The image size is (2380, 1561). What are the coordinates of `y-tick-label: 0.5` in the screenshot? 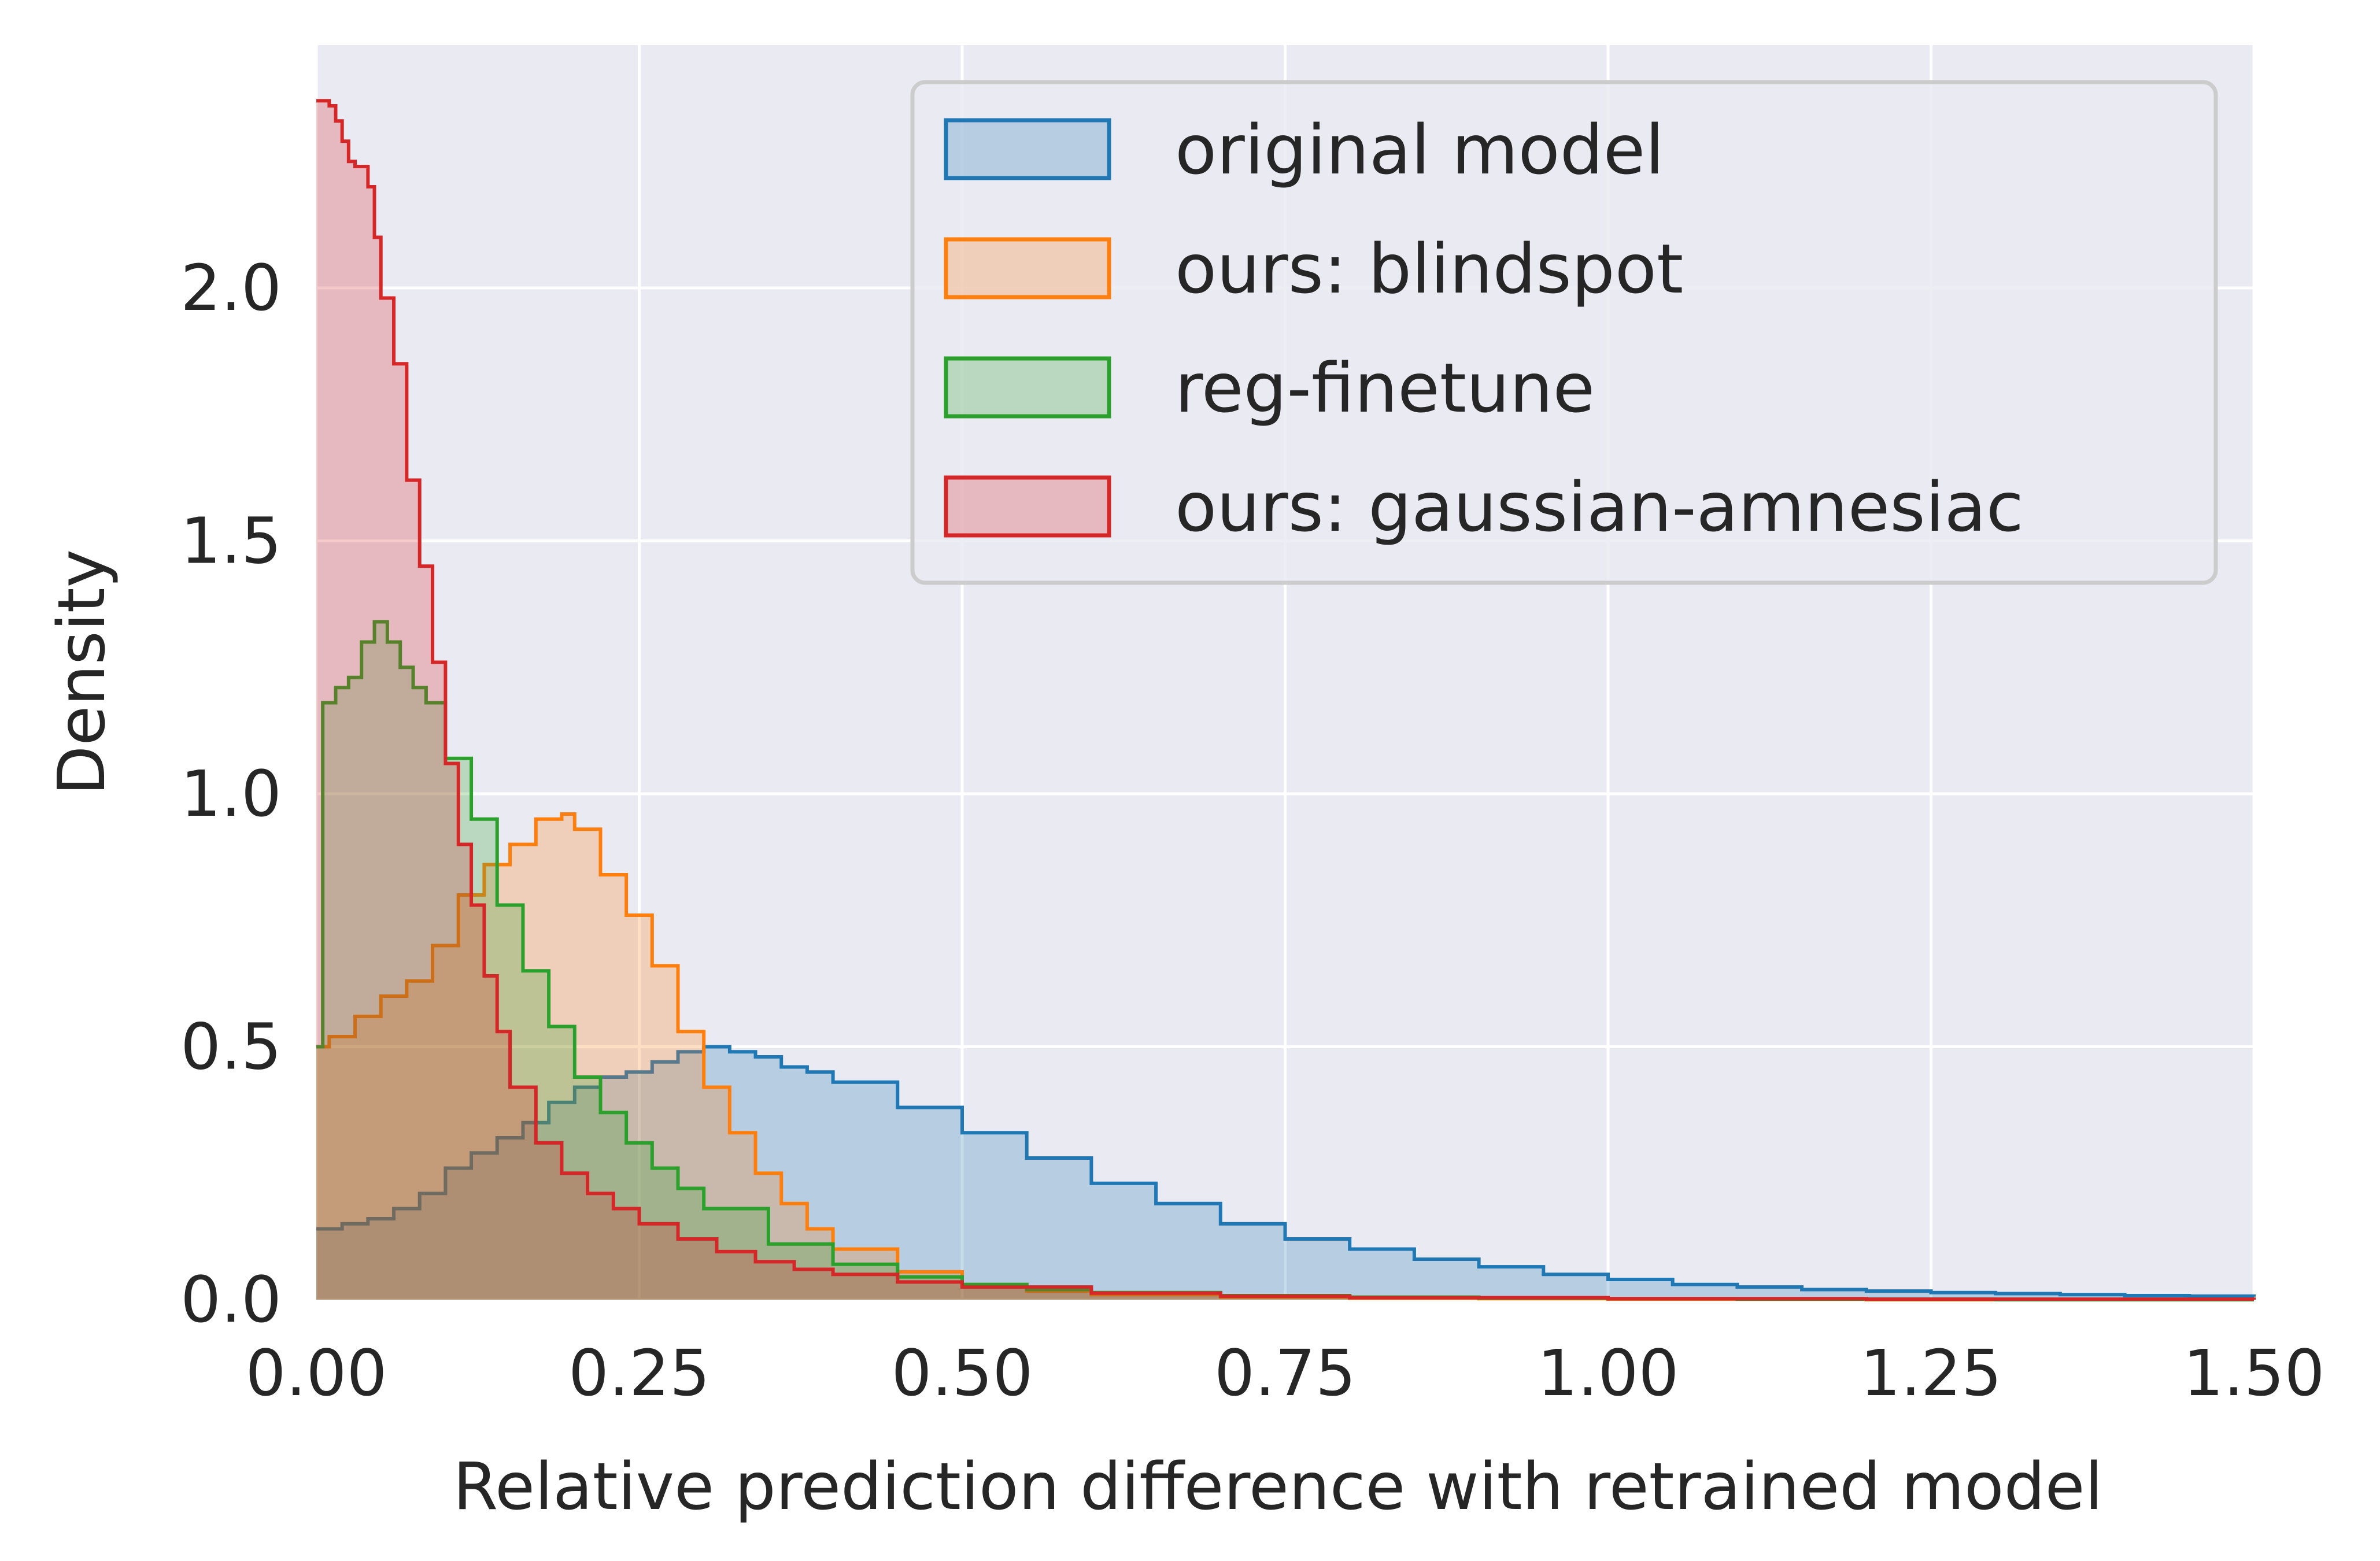 It's located at (231, 1047).